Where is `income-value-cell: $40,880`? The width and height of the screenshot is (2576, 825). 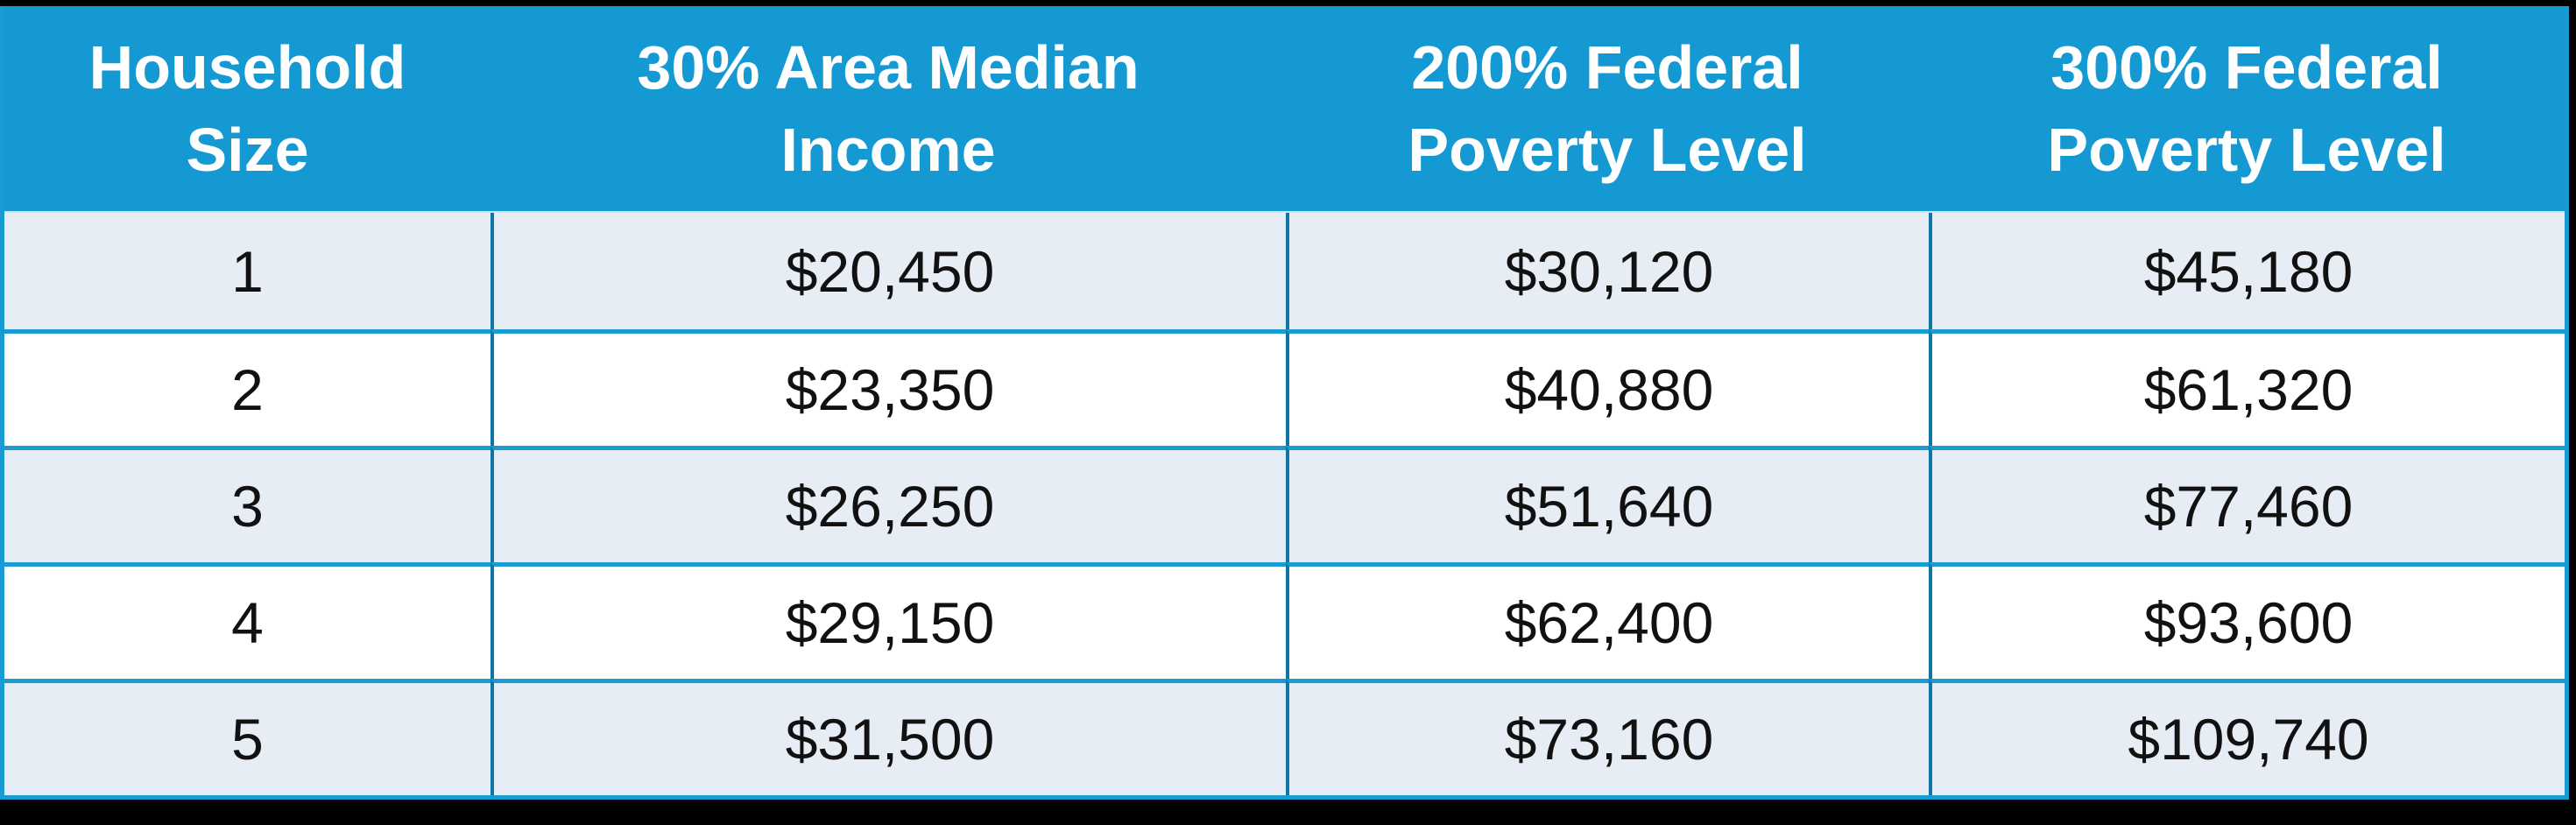 income-value-cell: $40,880 is located at coordinates (1607, 387).